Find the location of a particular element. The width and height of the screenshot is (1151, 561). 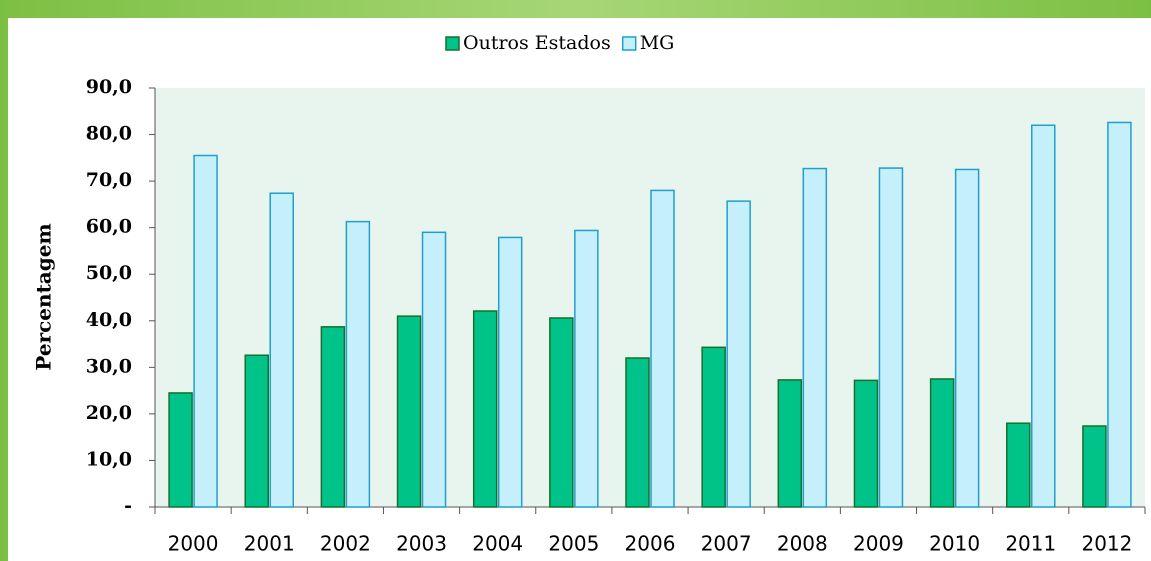

y-tick-label: 60,0 is located at coordinates (109, 227).